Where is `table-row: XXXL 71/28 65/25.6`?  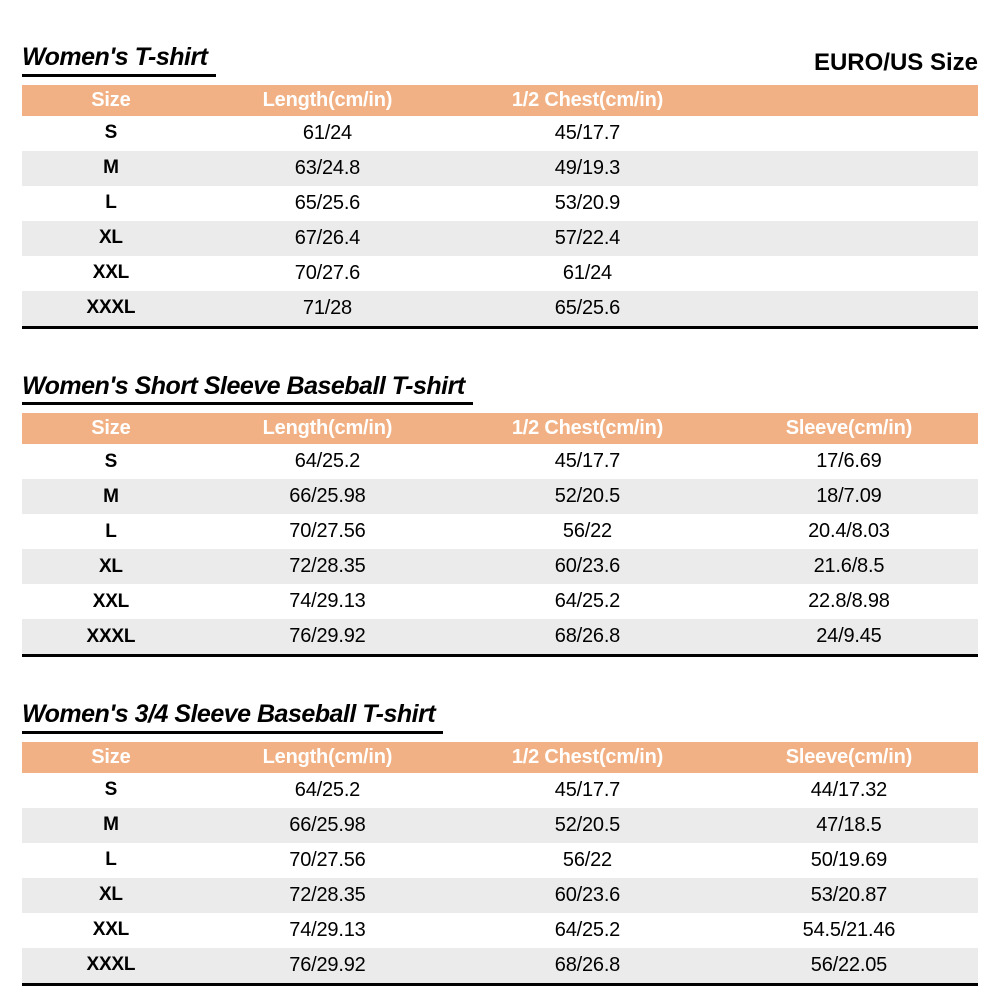 table-row: XXXL 71/28 65/25.6 is located at coordinates (500, 309).